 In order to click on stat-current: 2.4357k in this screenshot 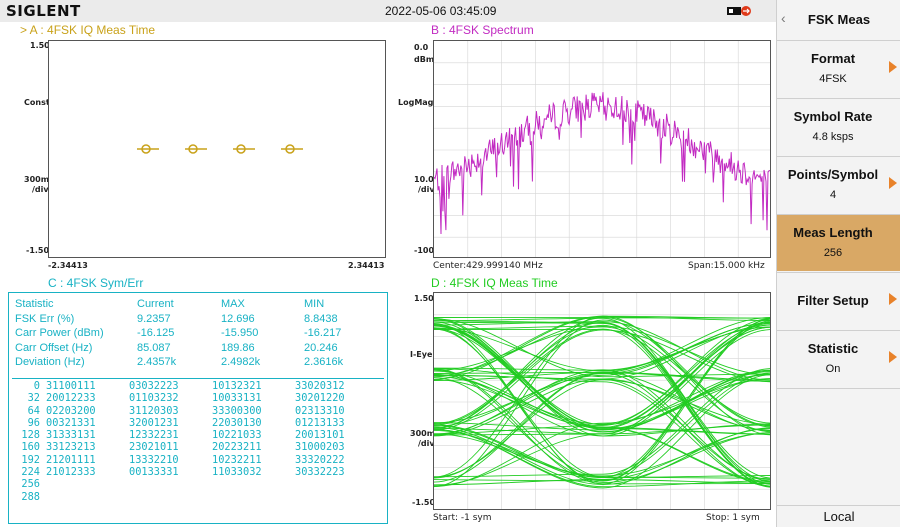, I will do `click(157, 362)`.